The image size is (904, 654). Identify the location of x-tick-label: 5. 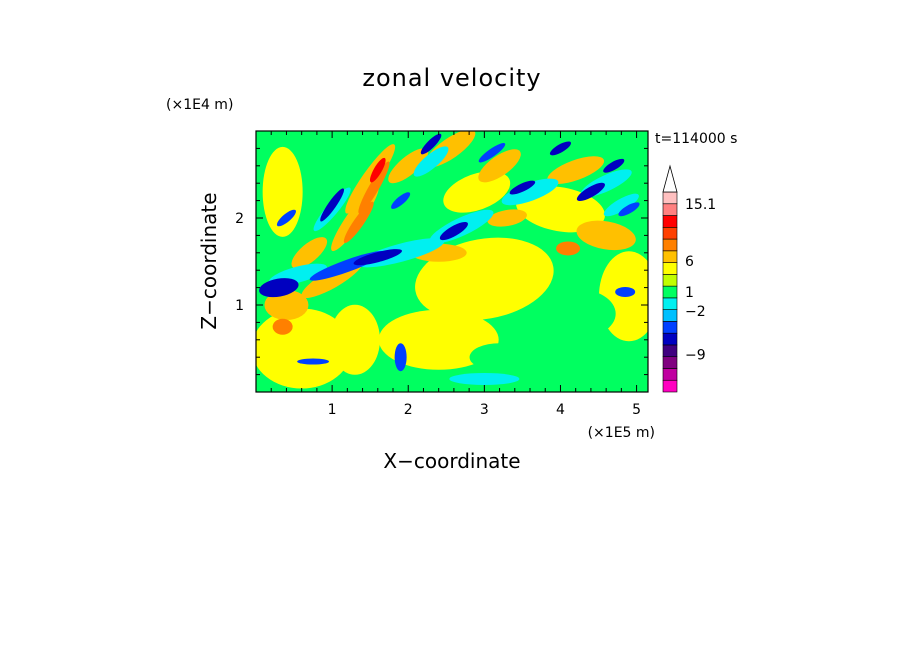
(636, 410).